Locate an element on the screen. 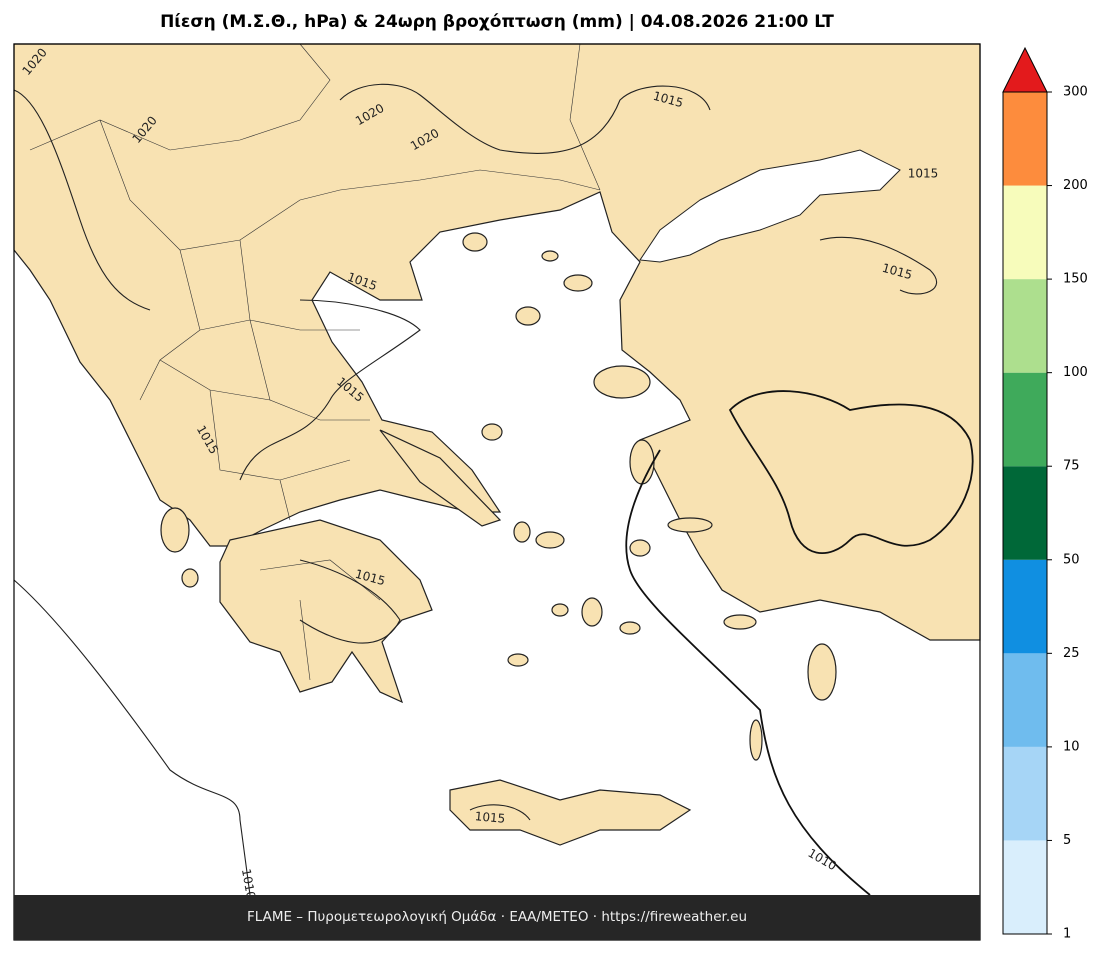 This screenshot has width=1108, height=962. colorbar-tick-label: 200 is located at coordinates (1075, 185).